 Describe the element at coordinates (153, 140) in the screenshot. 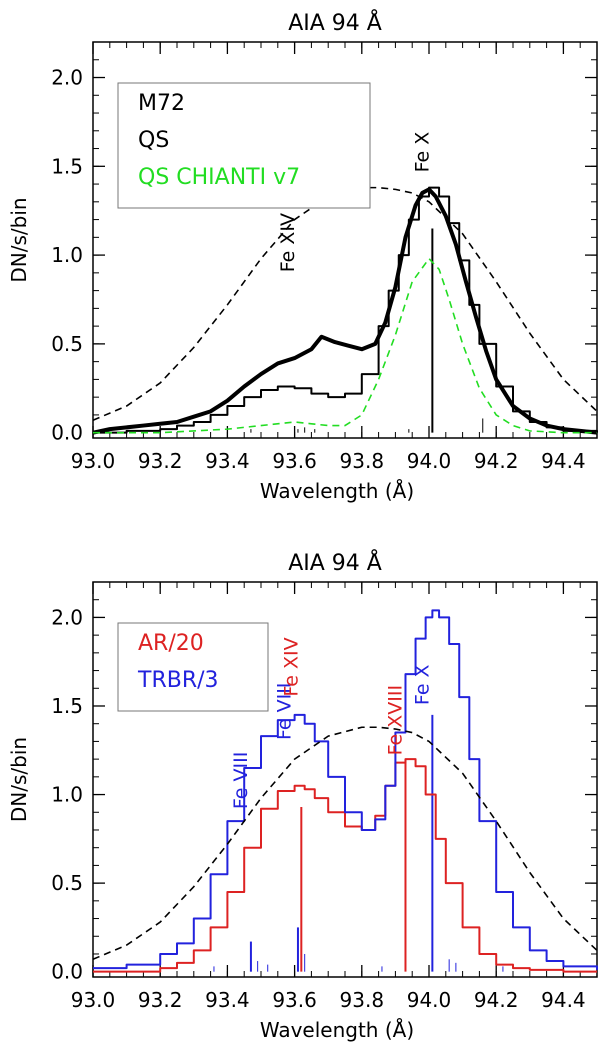

I see `legend-entry: QS` at that location.